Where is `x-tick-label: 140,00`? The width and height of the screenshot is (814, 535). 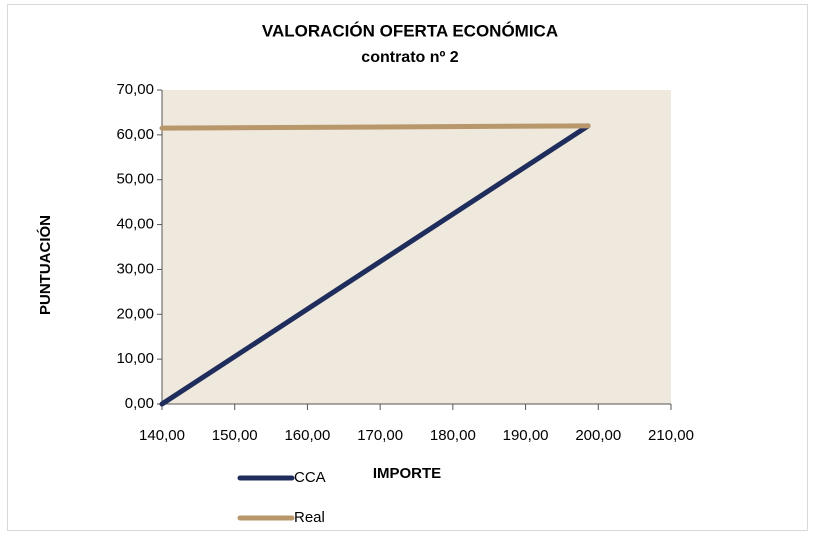
x-tick-label: 140,00 is located at coordinates (162, 435).